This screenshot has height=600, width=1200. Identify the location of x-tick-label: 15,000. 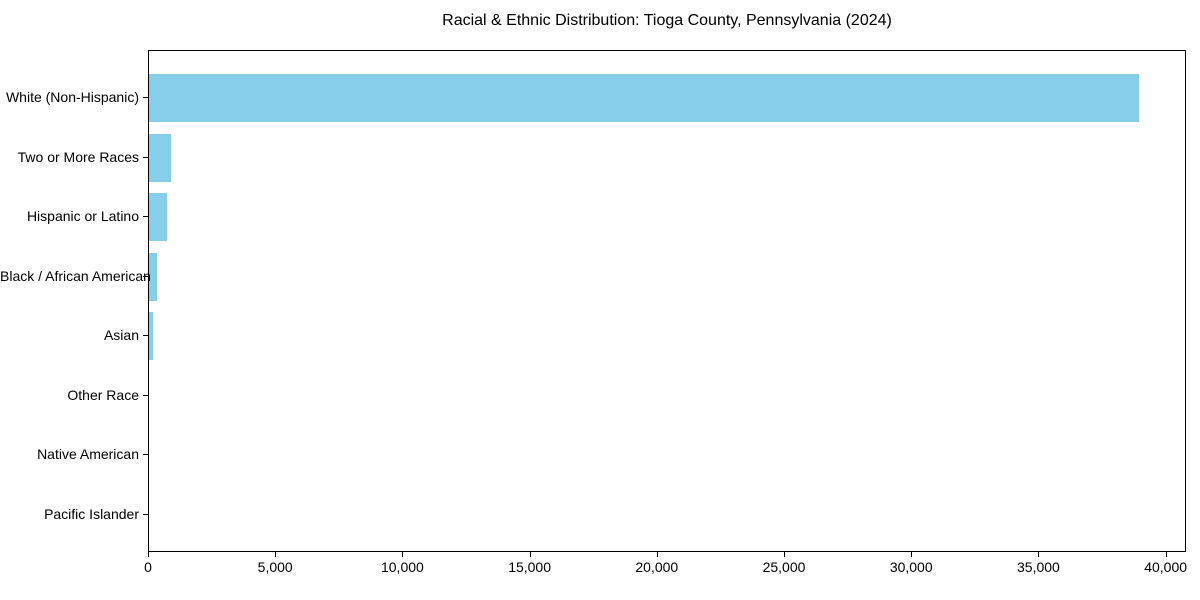
(530, 567).